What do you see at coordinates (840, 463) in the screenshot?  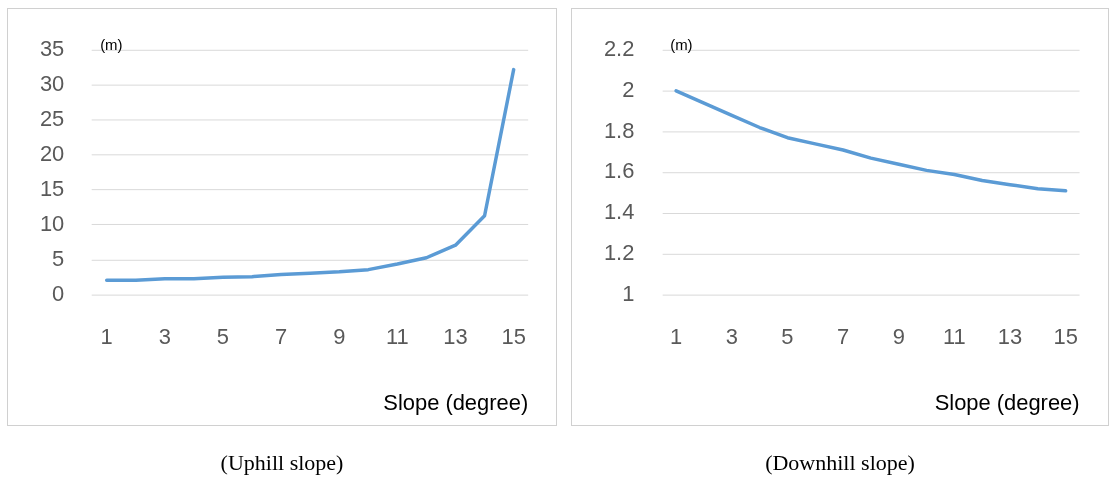 I see `text: (Downhill slope)` at bounding box center [840, 463].